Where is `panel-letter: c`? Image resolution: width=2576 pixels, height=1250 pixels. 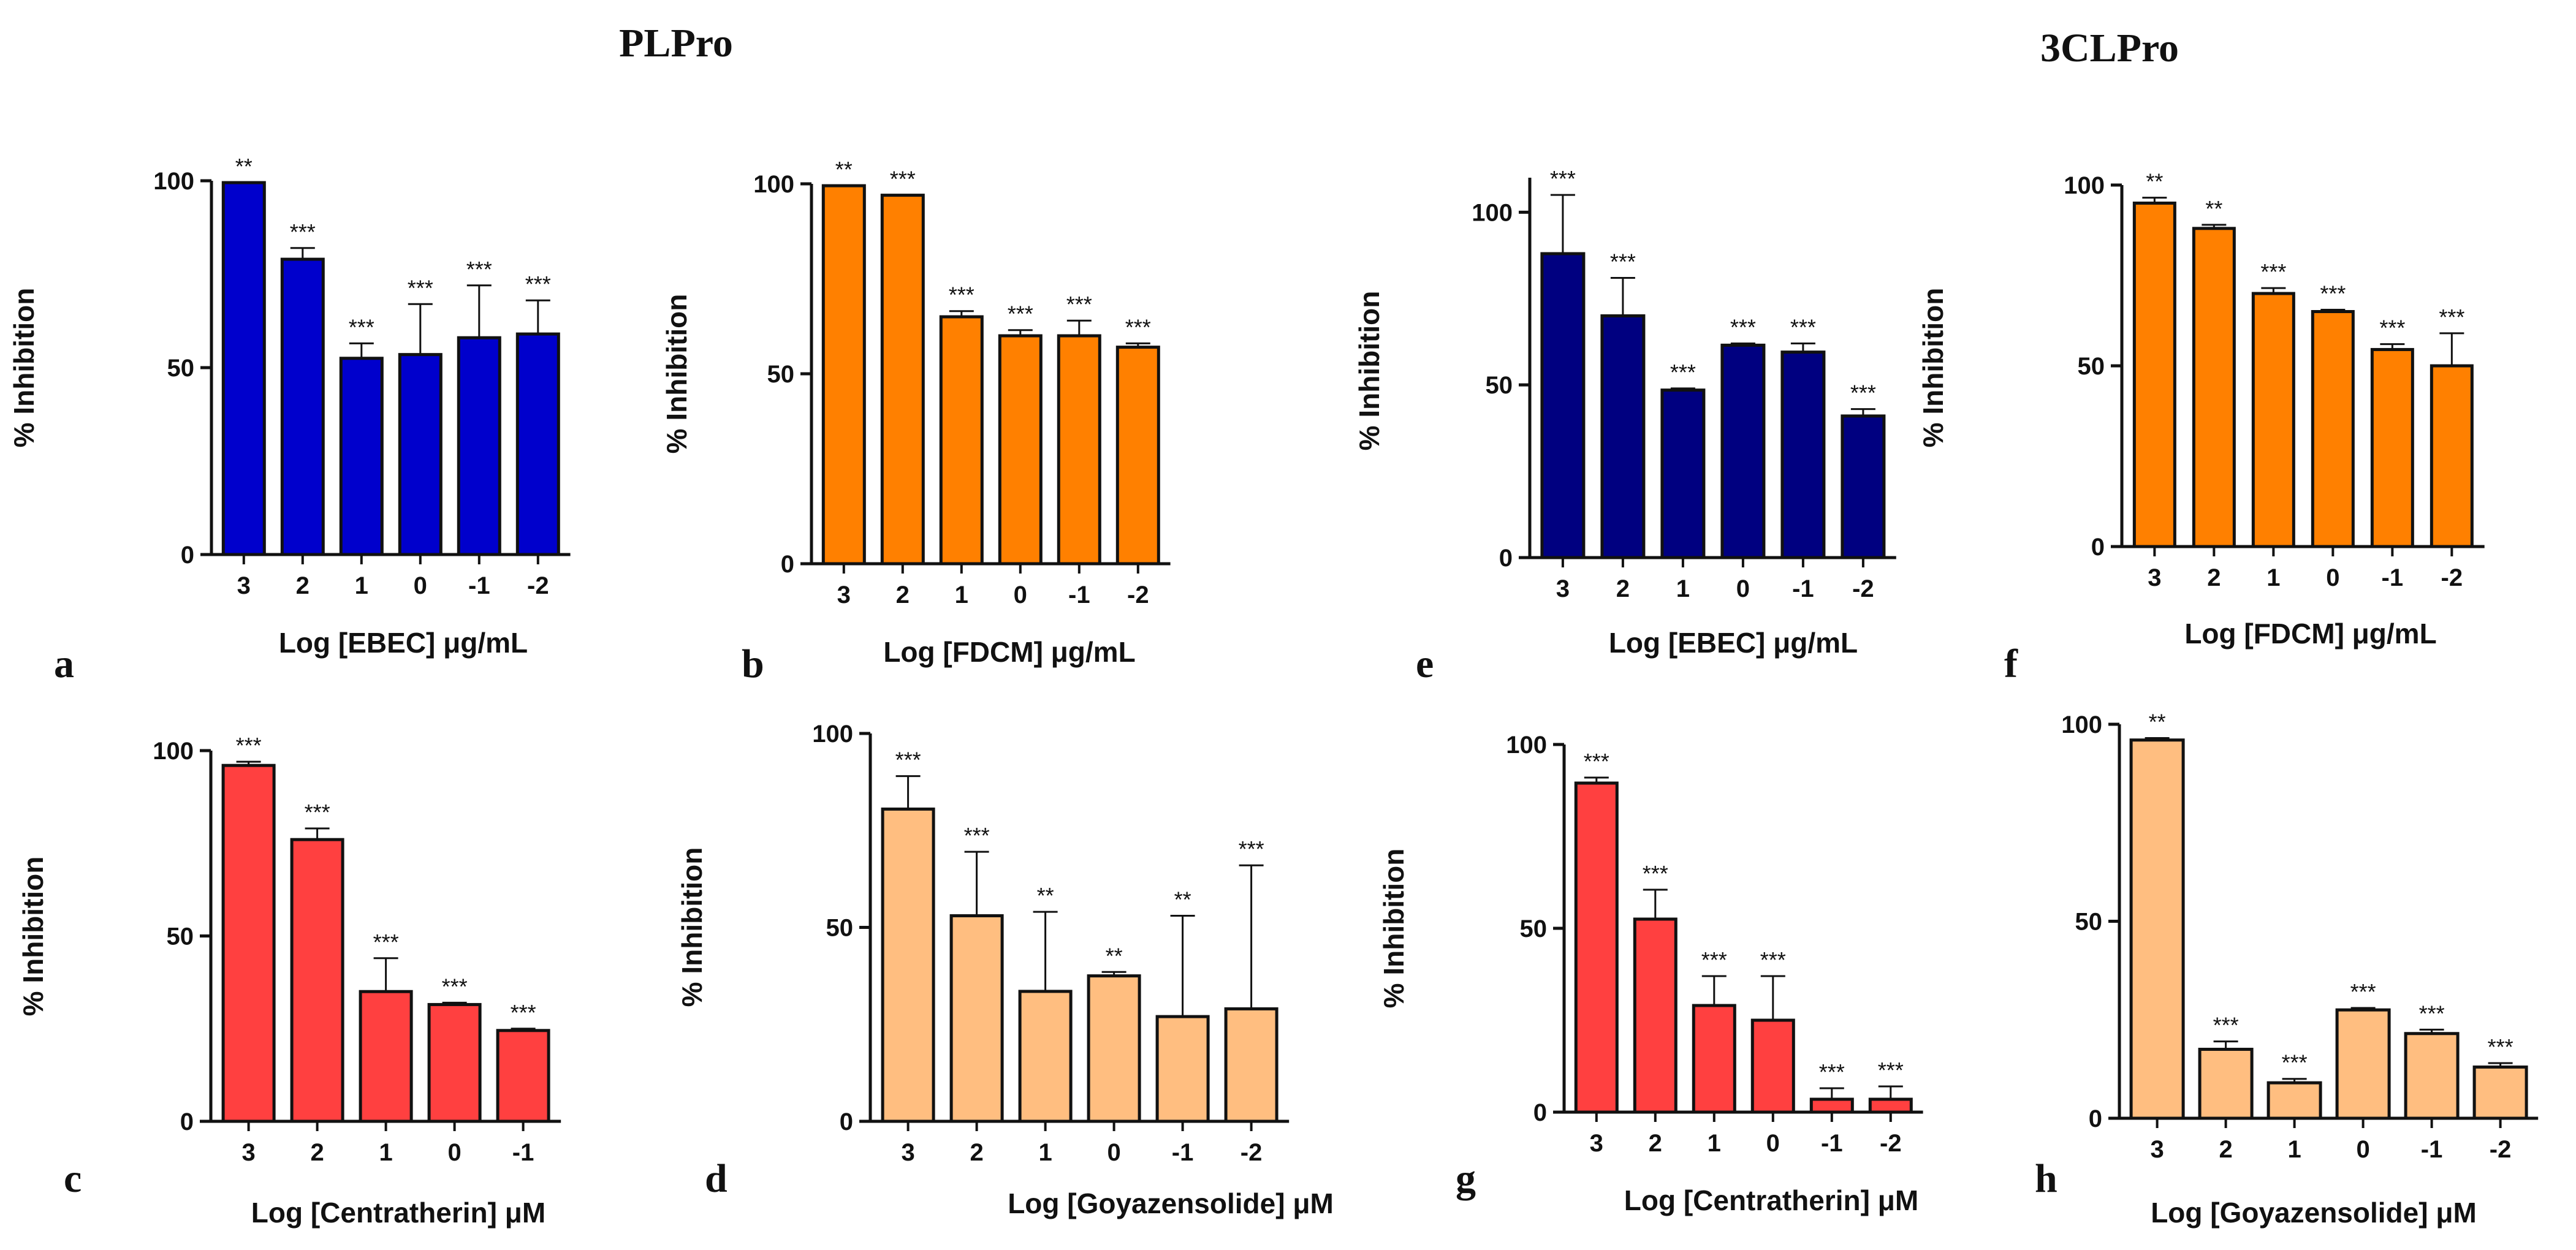
panel-letter: c is located at coordinates (73, 1178).